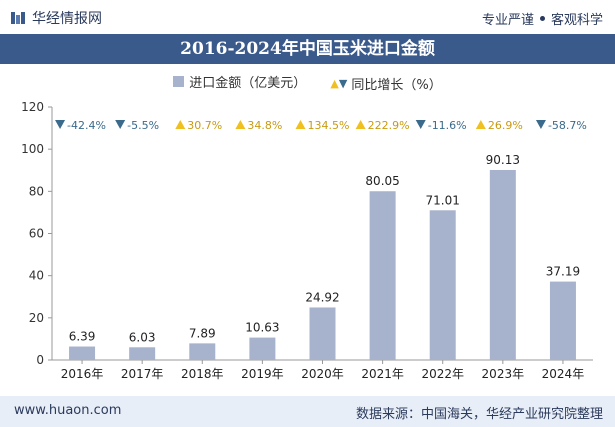 The width and height of the screenshot is (615, 427). What do you see at coordinates (204, 125) in the screenshot?
I see `growth-label: 30.7%` at bounding box center [204, 125].